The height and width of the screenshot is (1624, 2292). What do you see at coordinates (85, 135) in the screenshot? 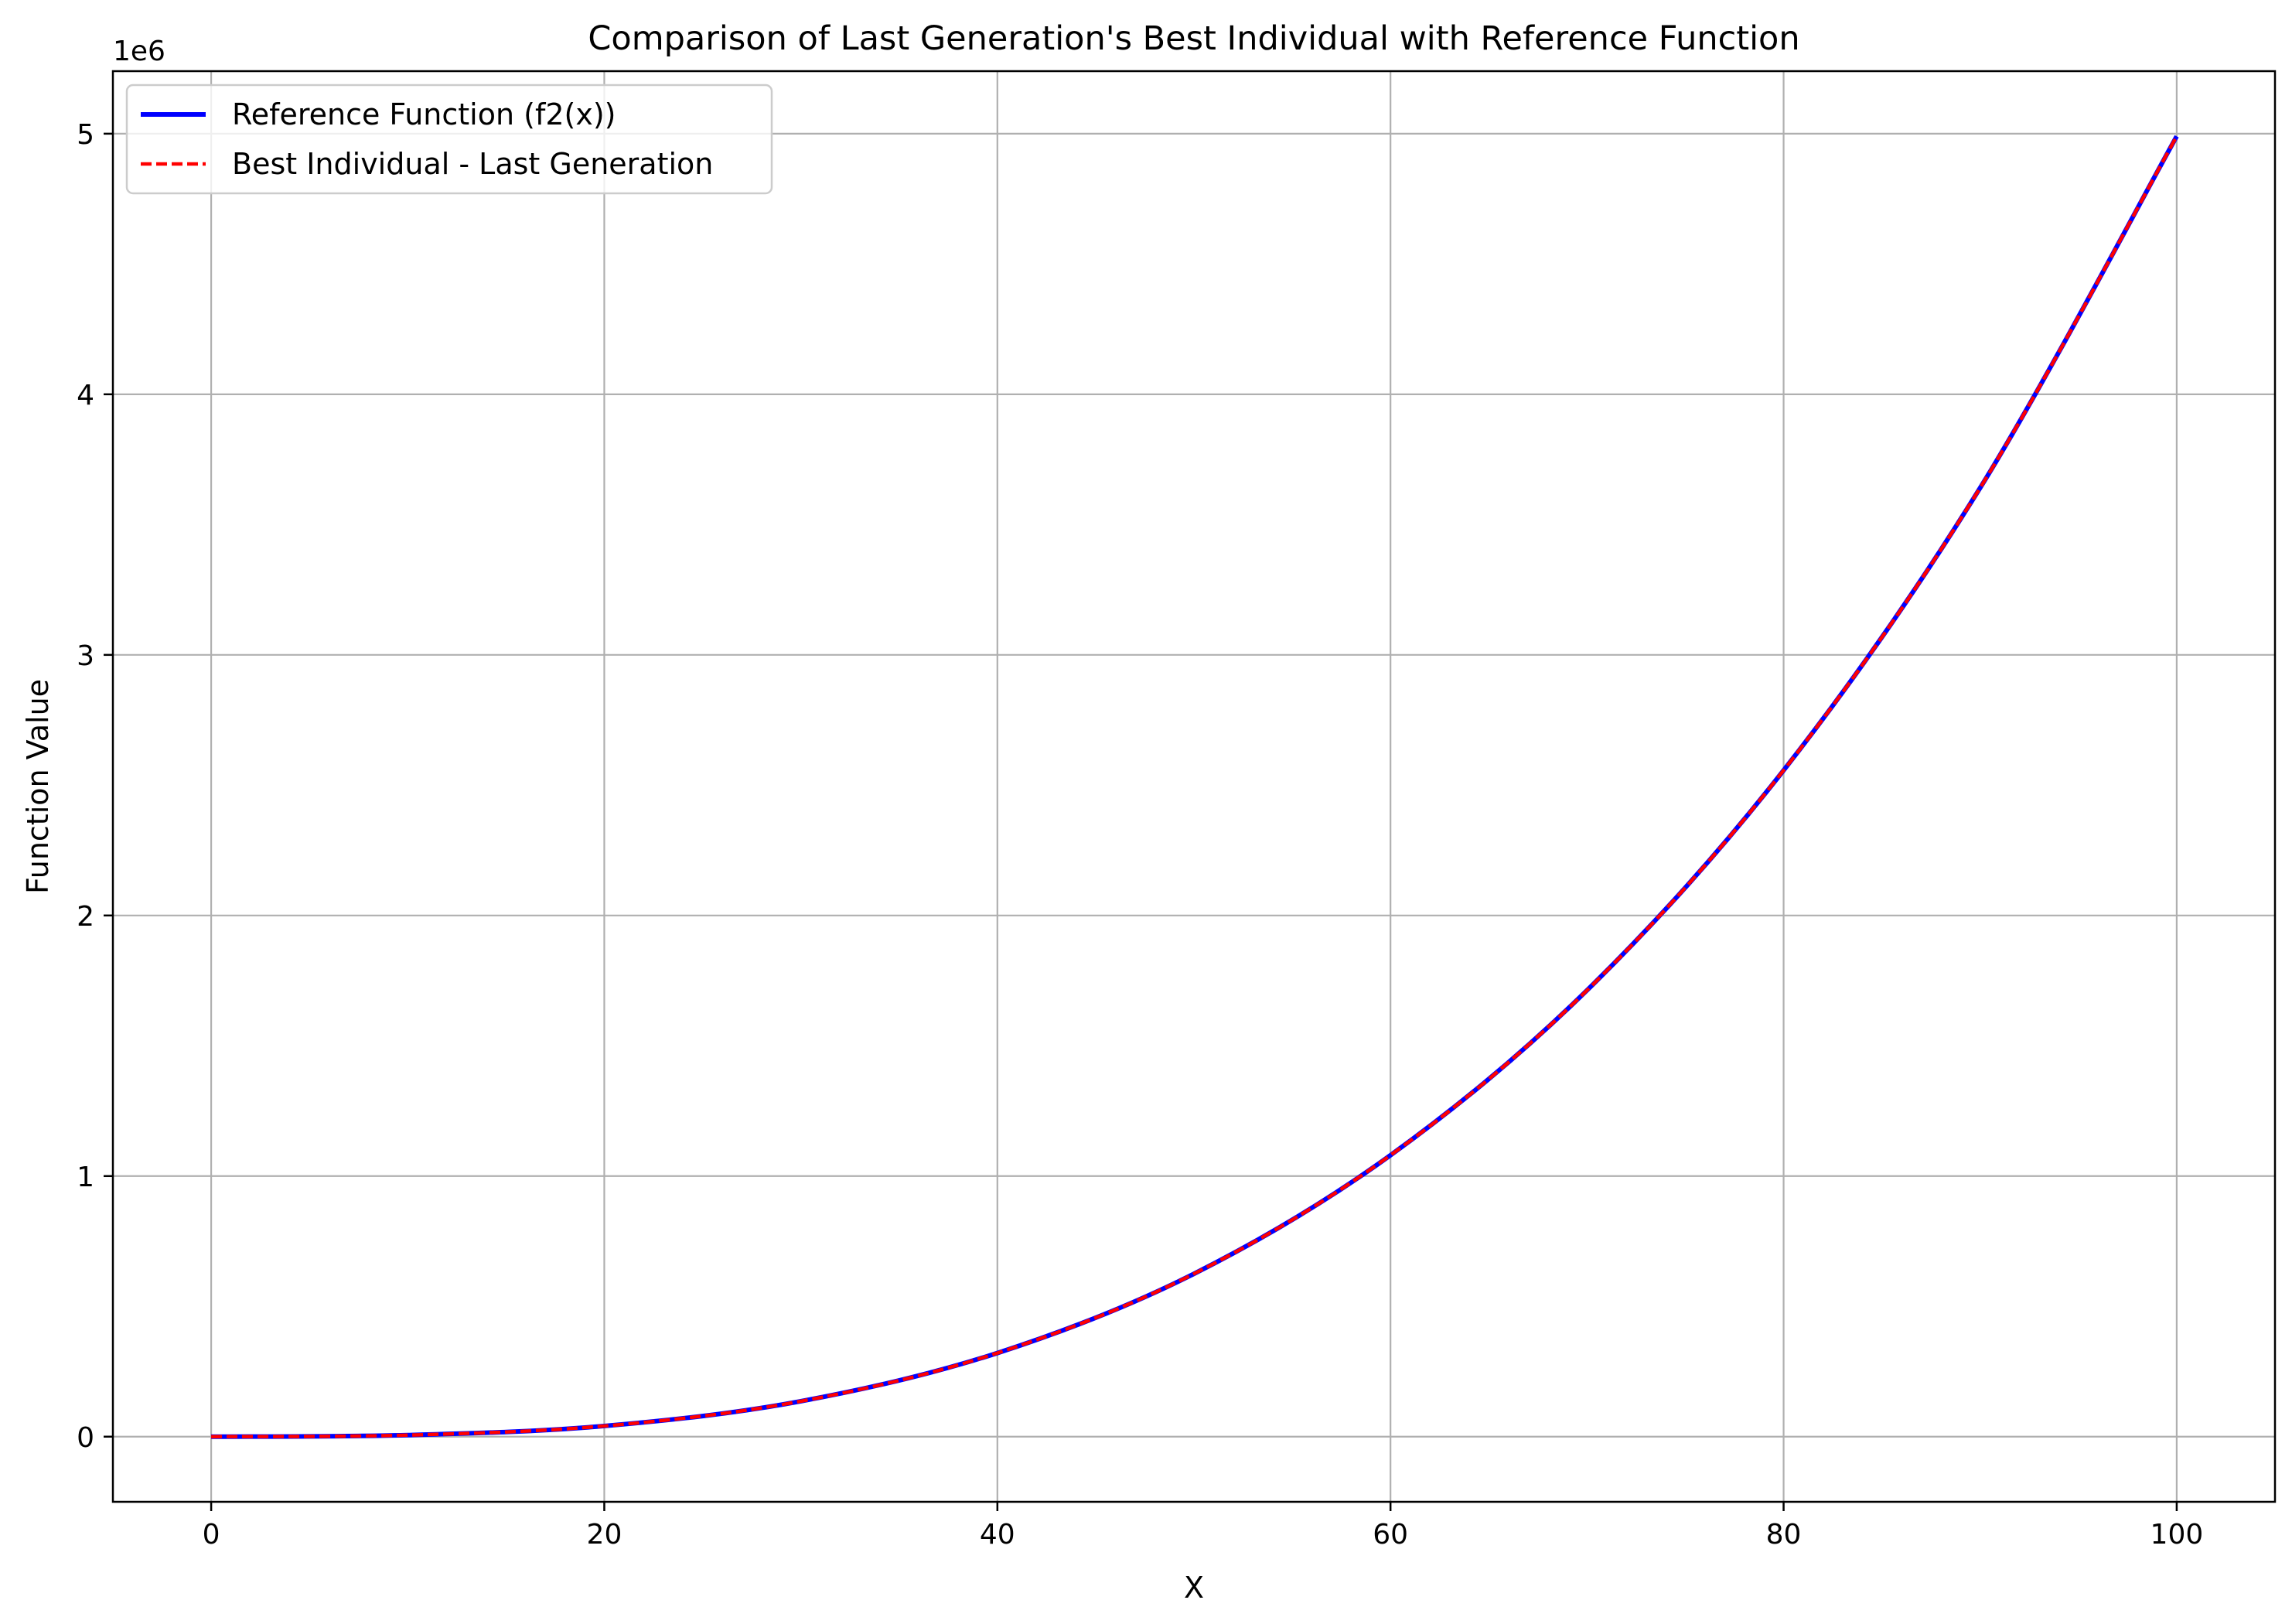
I see `y-tick-label: 5` at bounding box center [85, 135].